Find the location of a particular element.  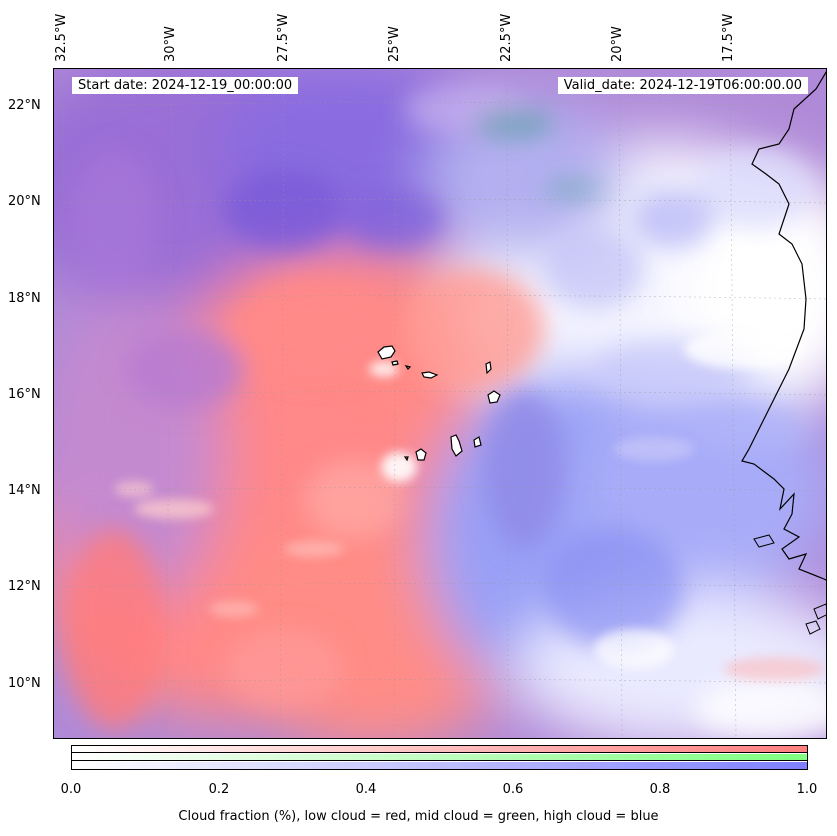

colorbar-high-cloud is located at coordinates (439, 765).